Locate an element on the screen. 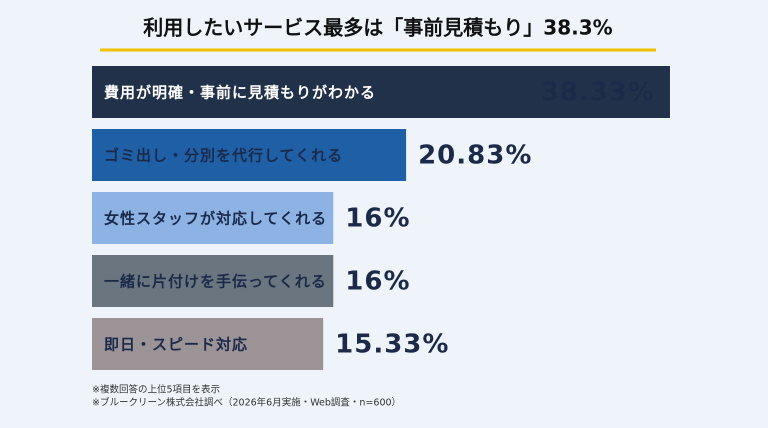 This screenshot has width=768, height=428. value-label: 15.33% is located at coordinates (392, 345).